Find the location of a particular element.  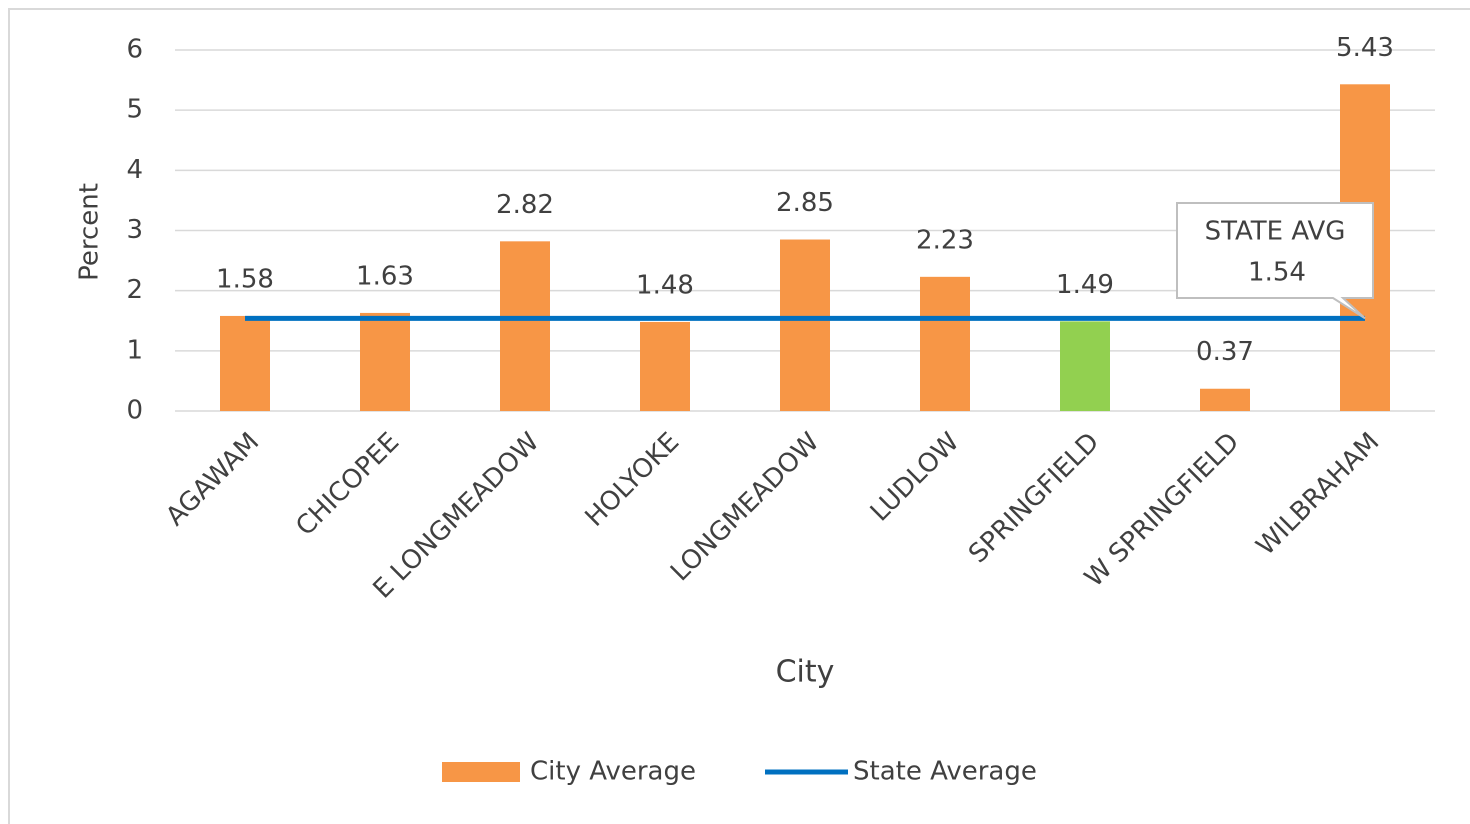

y-tick-label: 4 is located at coordinates (134, 170).